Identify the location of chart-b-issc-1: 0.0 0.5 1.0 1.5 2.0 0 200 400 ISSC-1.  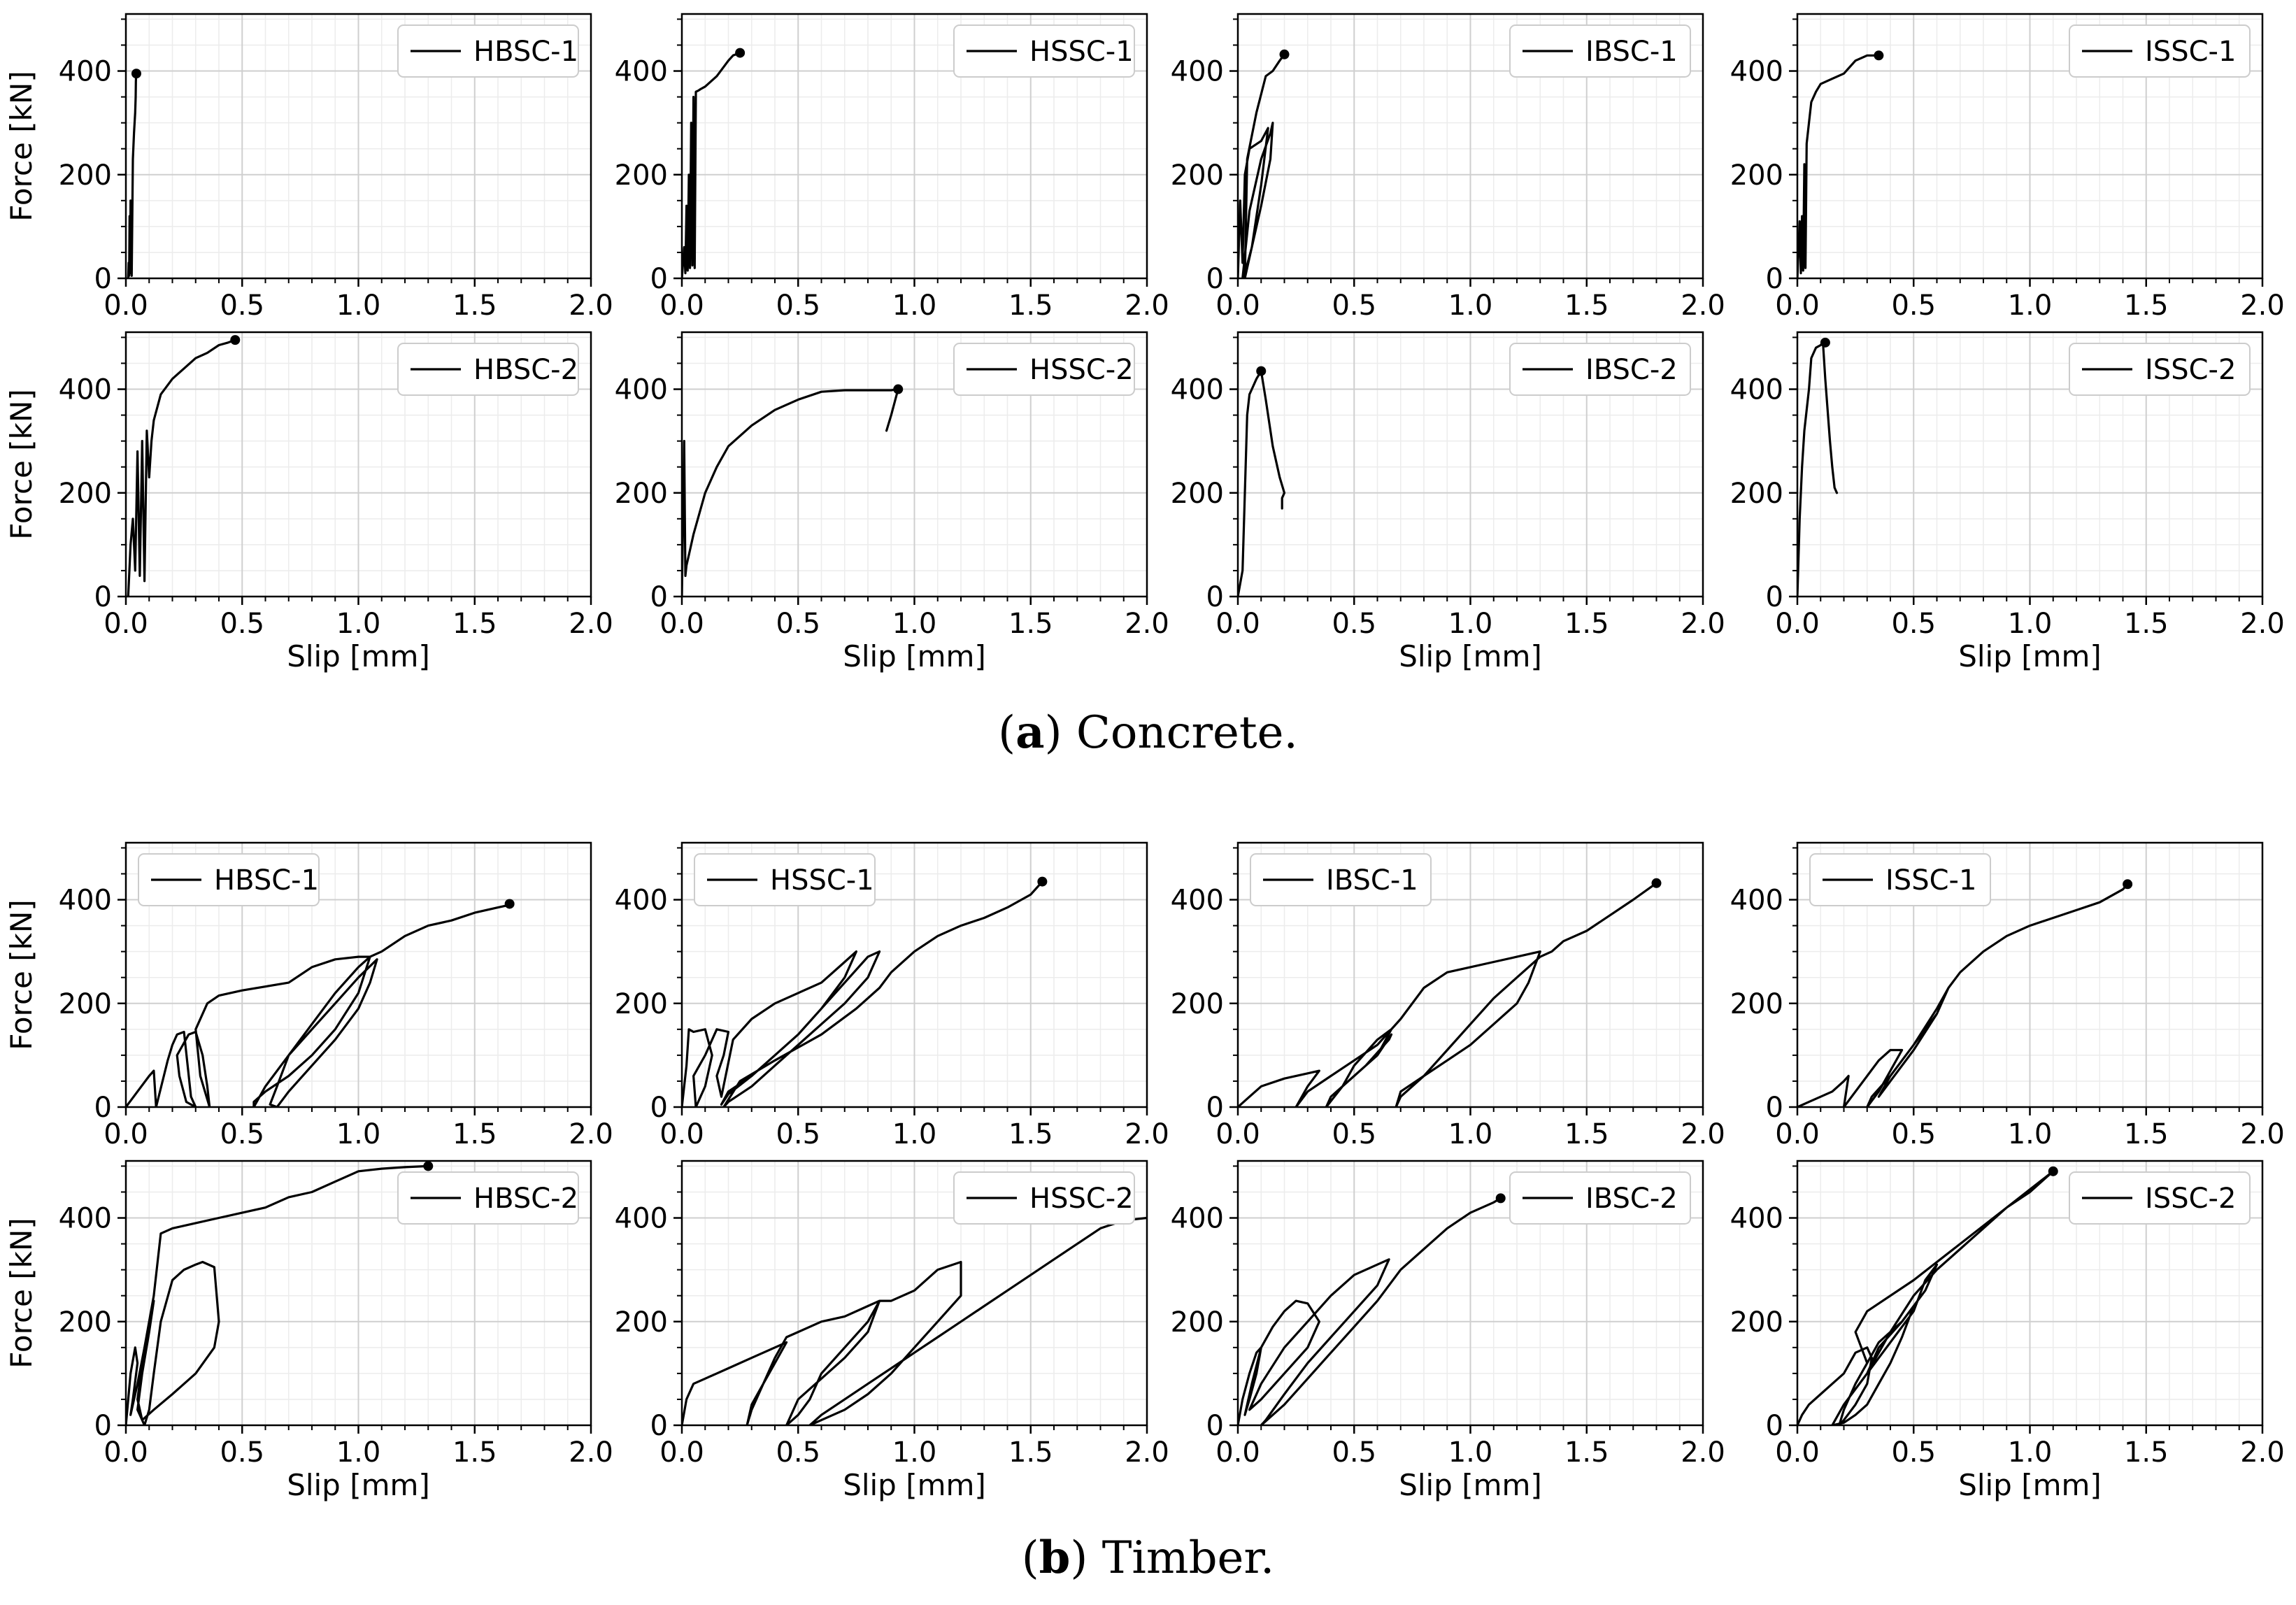
(2007, 995).